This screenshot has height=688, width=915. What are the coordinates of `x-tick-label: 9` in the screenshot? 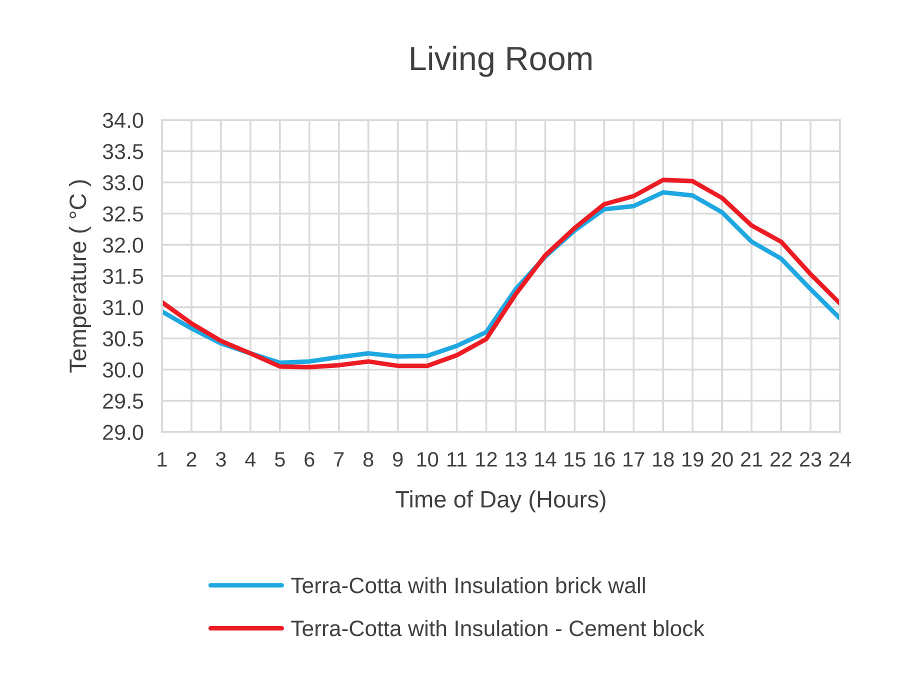 It's located at (398, 459).